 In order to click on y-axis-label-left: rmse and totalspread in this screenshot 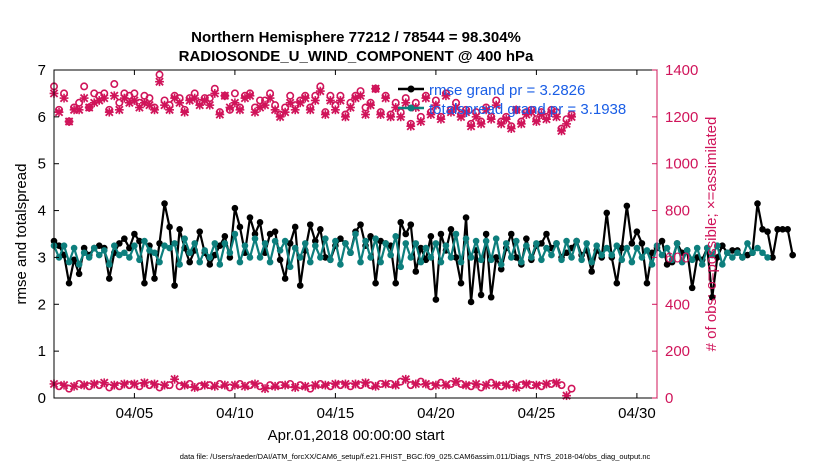, I will do `click(21, 234)`.